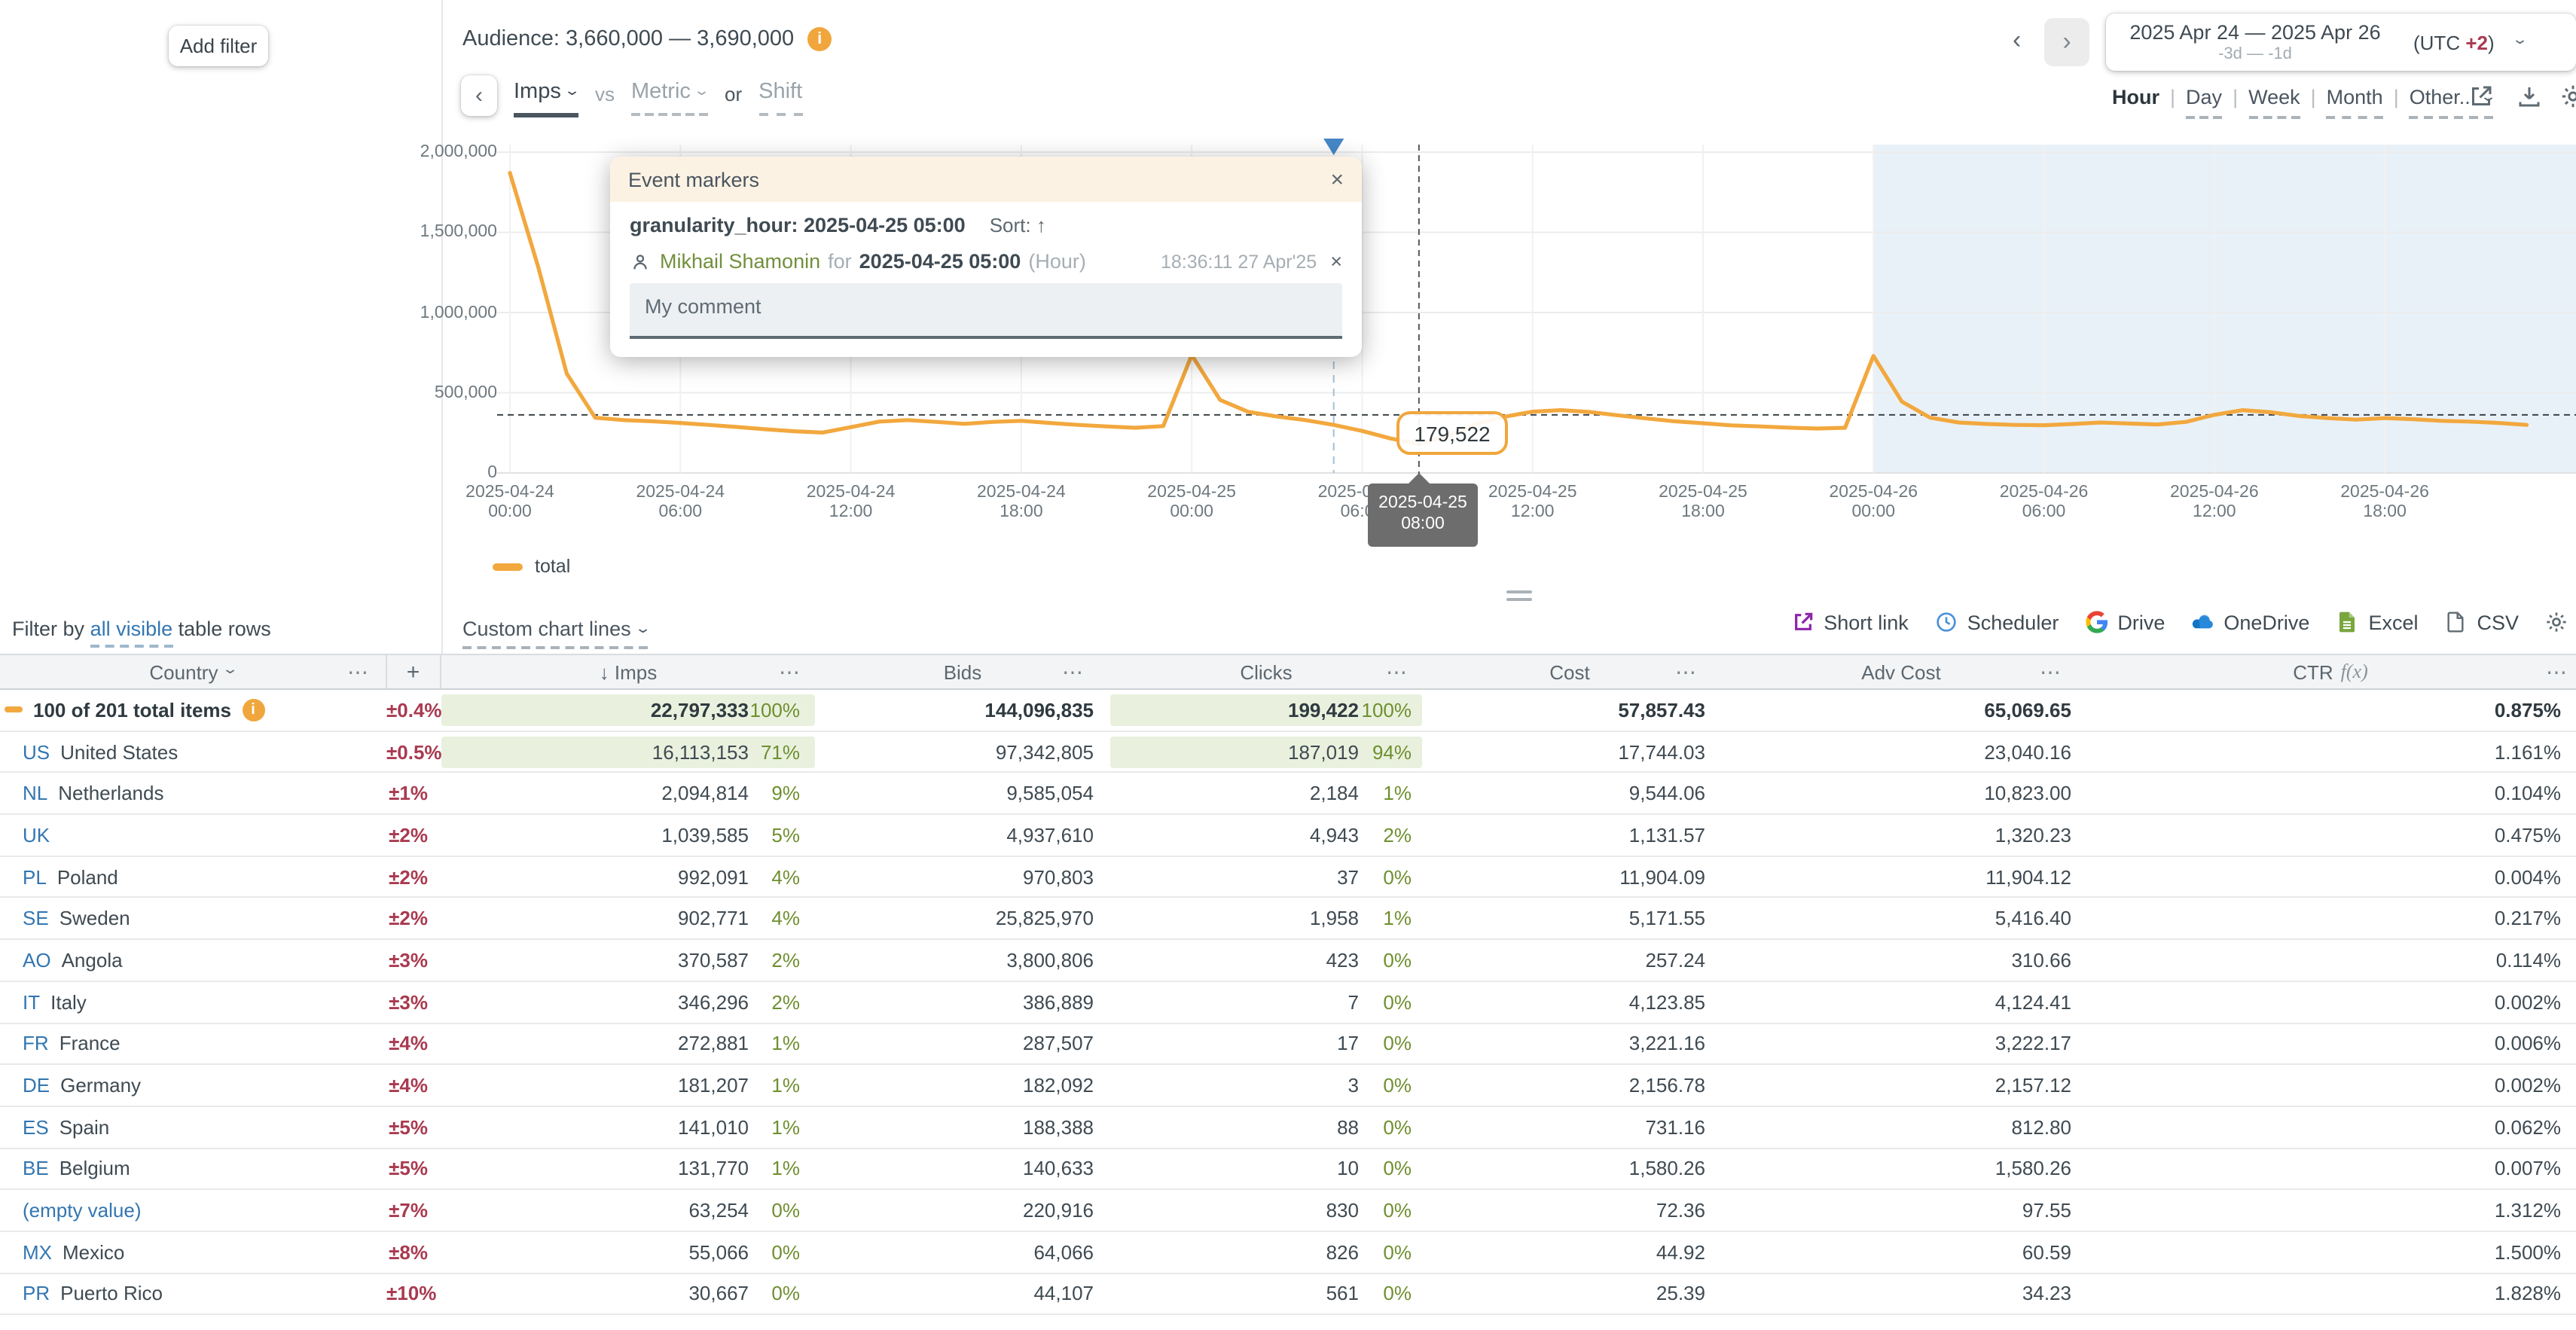 This screenshot has height=1330, width=2576. What do you see at coordinates (219, 46) in the screenshot?
I see `add-filter-button: Add filter` at bounding box center [219, 46].